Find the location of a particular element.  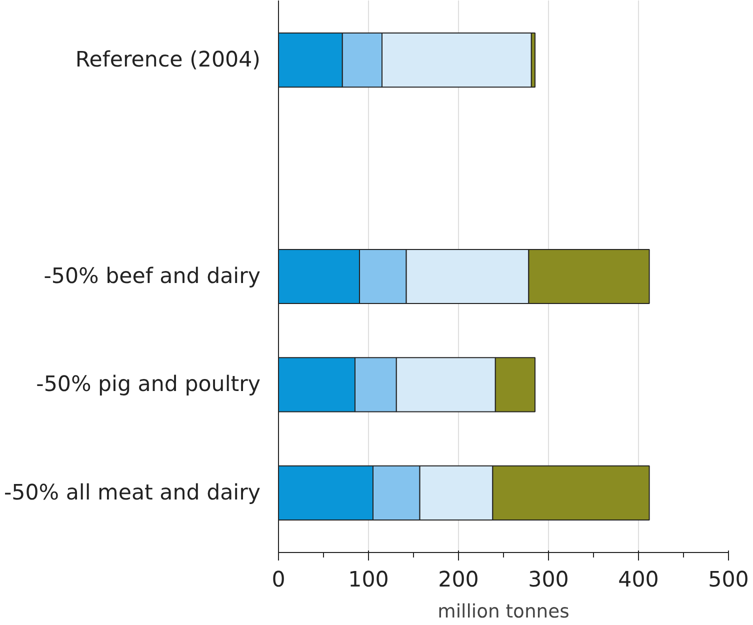

x-tick-label: 400 is located at coordinates (638, 580).